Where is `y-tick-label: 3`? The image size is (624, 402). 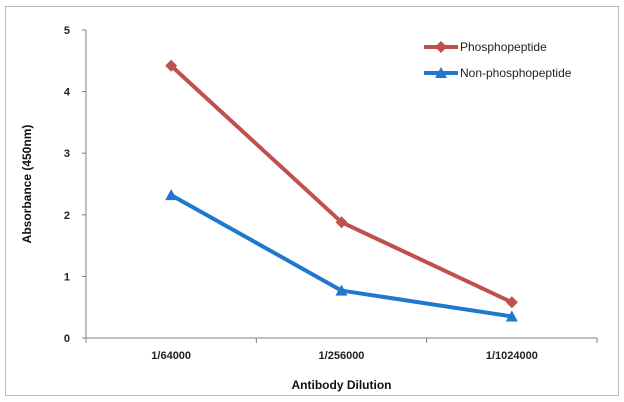 y-tick-label: 3 is located at coordinates (67, 154).